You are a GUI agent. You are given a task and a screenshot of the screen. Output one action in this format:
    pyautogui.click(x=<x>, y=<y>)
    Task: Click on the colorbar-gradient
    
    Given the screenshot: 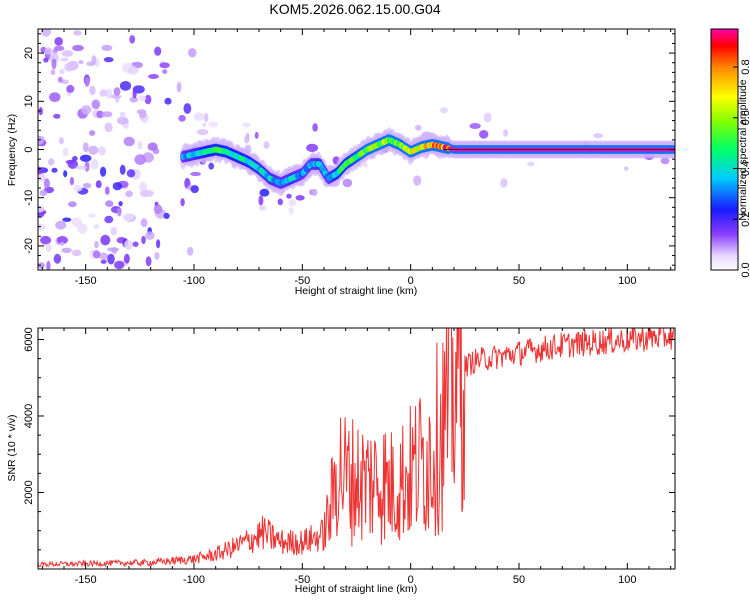 What is the action you would take?
    pyautogui.click(x=724, y=149)
    